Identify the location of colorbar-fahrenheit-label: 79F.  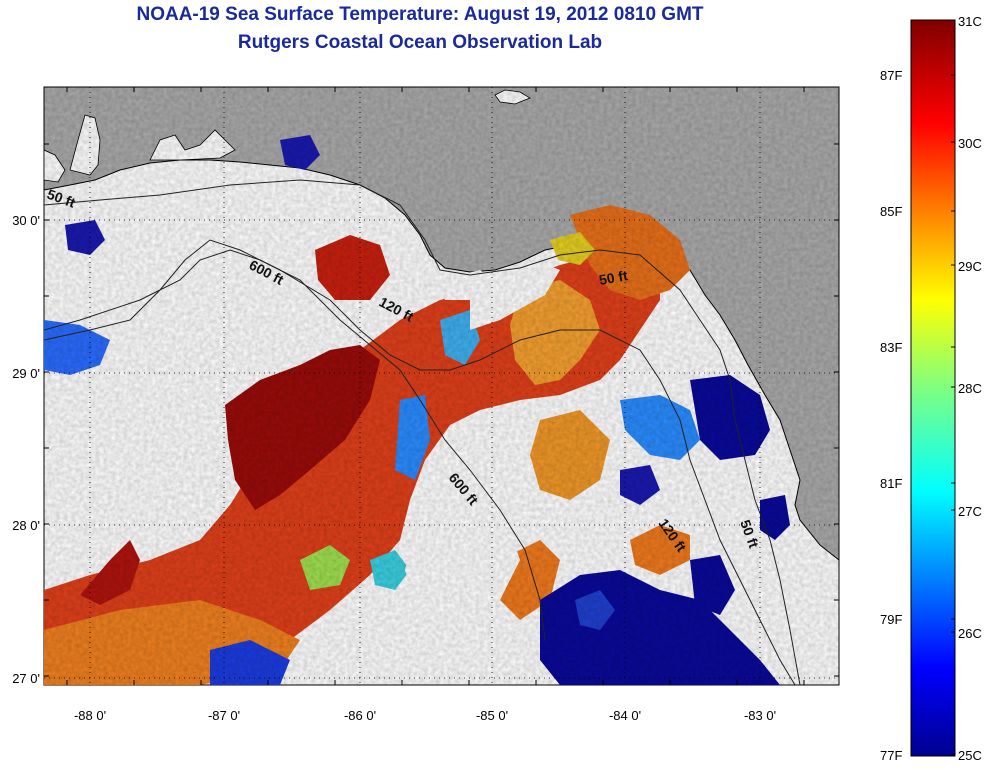
(891, 619).